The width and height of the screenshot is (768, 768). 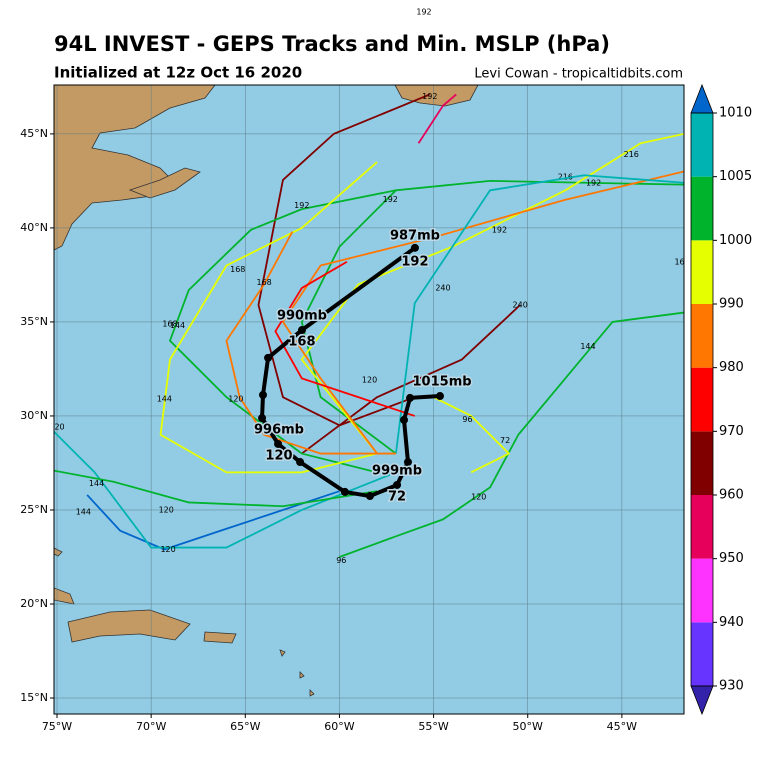 I want to click on credit: Levi Cowan - tropicaltidbits.com, so click(x=578, y=74).